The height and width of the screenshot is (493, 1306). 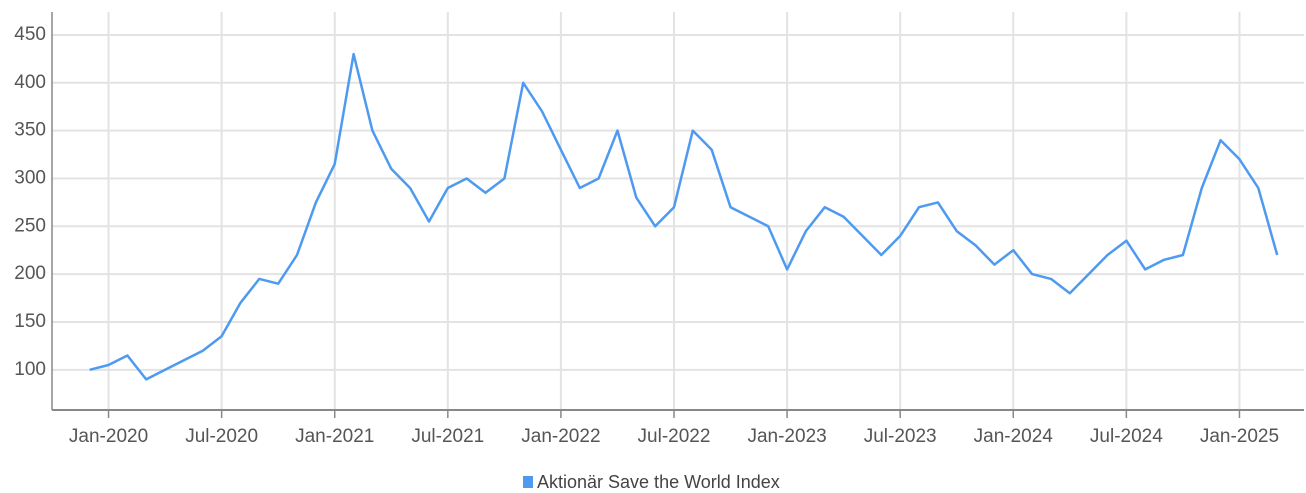 I want to click on y-tick-label: 300, so click(x=30, y=177).